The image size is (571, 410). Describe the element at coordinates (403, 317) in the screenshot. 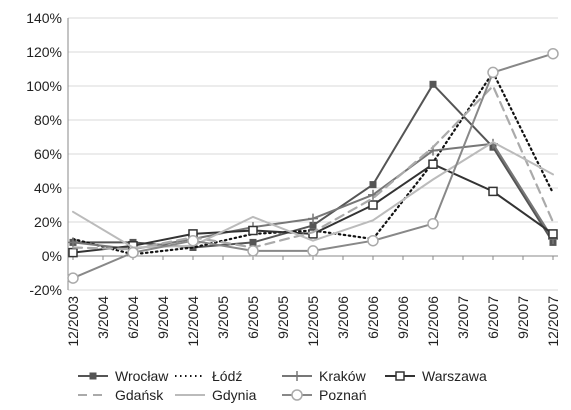

I see `x-tick-label: 9/2006` at that location.